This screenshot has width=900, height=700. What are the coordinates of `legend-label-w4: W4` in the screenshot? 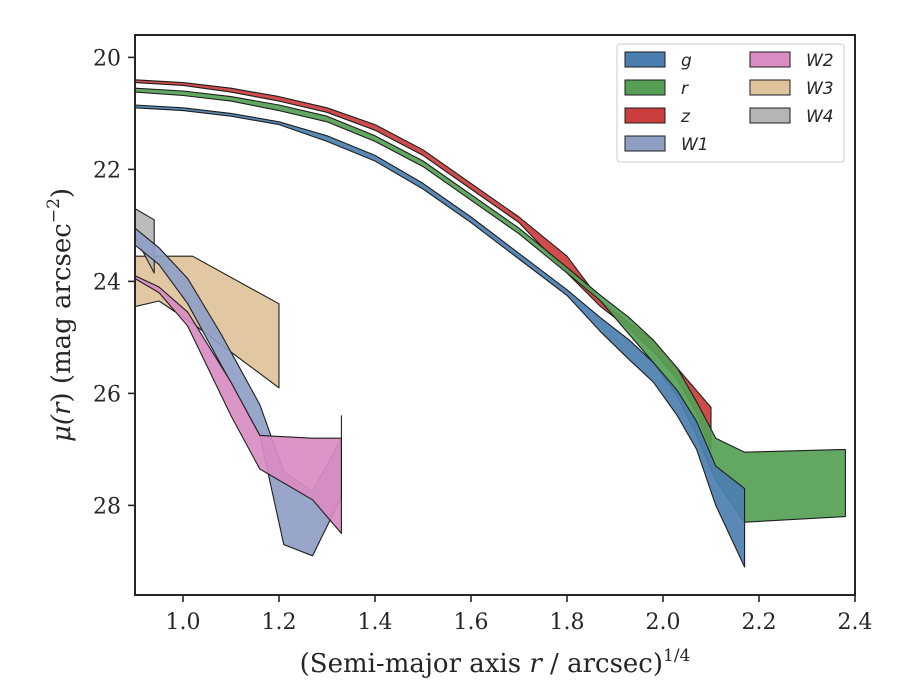 It's located at (820, 117).